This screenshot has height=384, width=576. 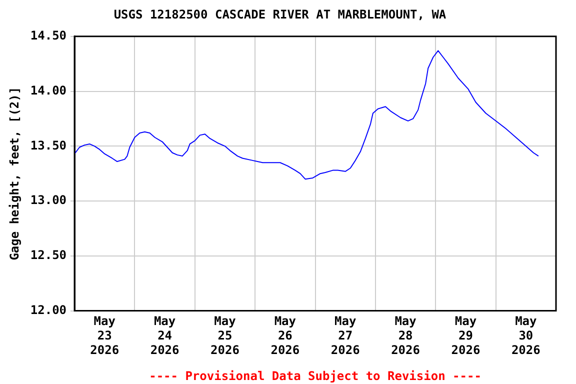 What do you see at coordinates (48, 35) in the screenshot?
I see `y-tick-label: 14.50` at bounding box center [48, 35].